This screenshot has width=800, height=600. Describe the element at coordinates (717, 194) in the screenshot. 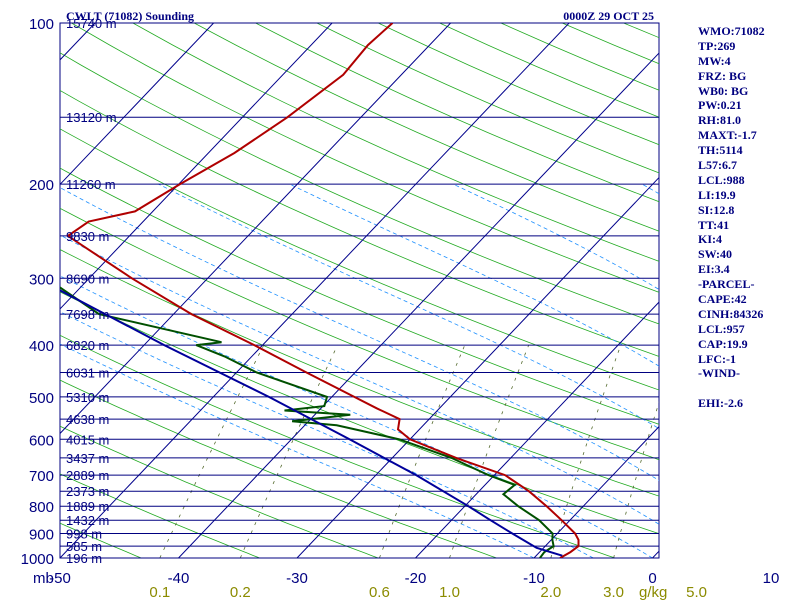

I see `index-row: LI:19.9` at that location.